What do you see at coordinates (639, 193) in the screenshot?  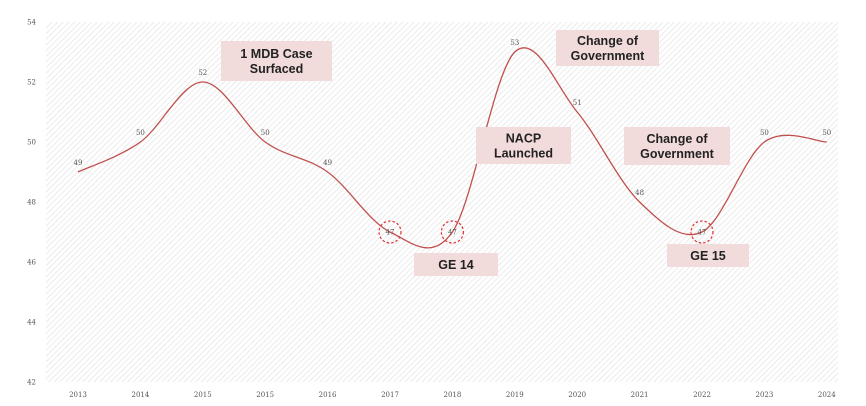 I see `data-label: 48` at bounding box center [639, 193].